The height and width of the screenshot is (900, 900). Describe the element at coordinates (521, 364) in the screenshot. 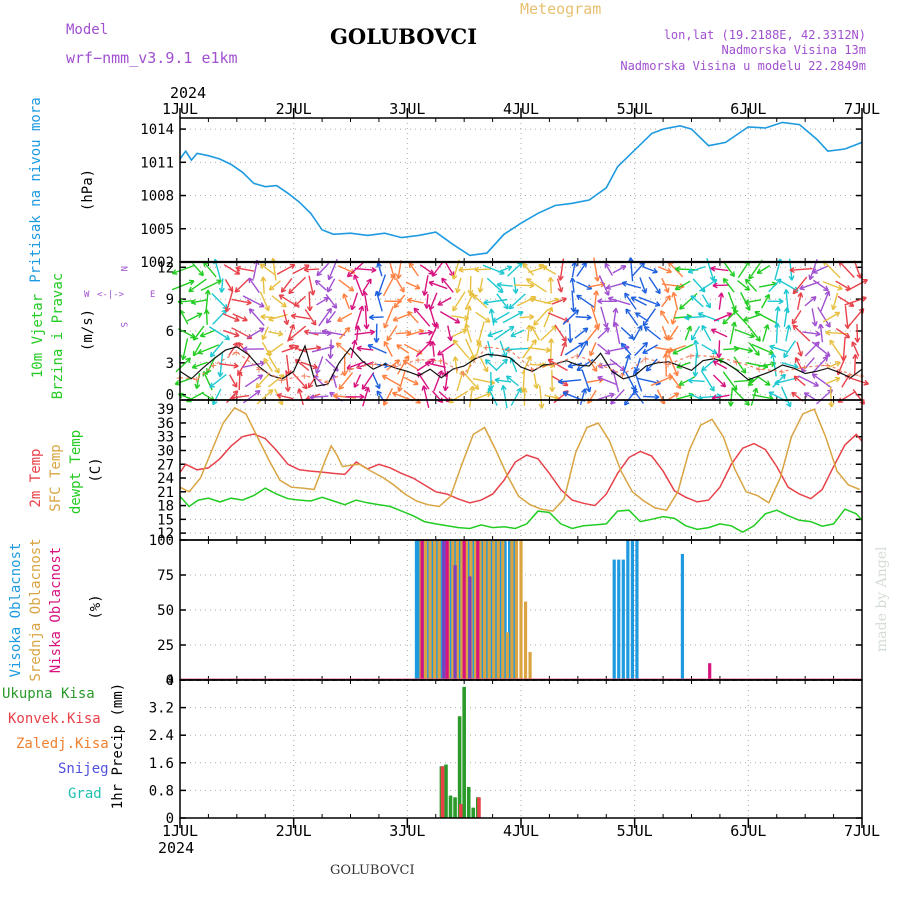

I see `wind-gust-line` at that location.